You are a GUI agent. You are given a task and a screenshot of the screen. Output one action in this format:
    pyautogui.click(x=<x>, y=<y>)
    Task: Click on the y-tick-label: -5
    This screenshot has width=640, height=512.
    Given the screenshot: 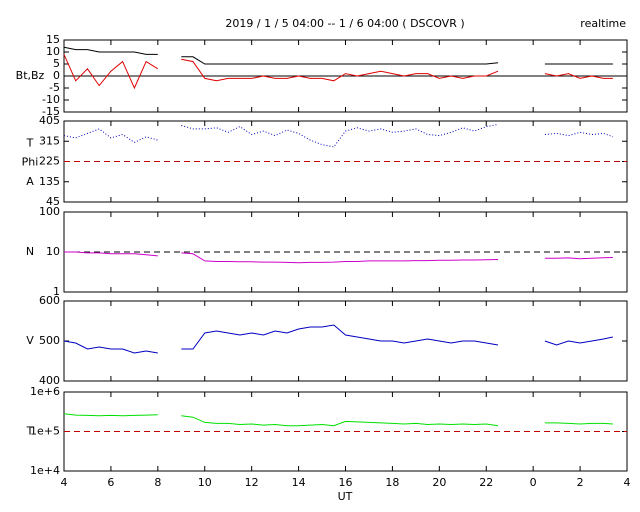 What is the action you would take?
    pyautogui.click(x=54, y=87)
    